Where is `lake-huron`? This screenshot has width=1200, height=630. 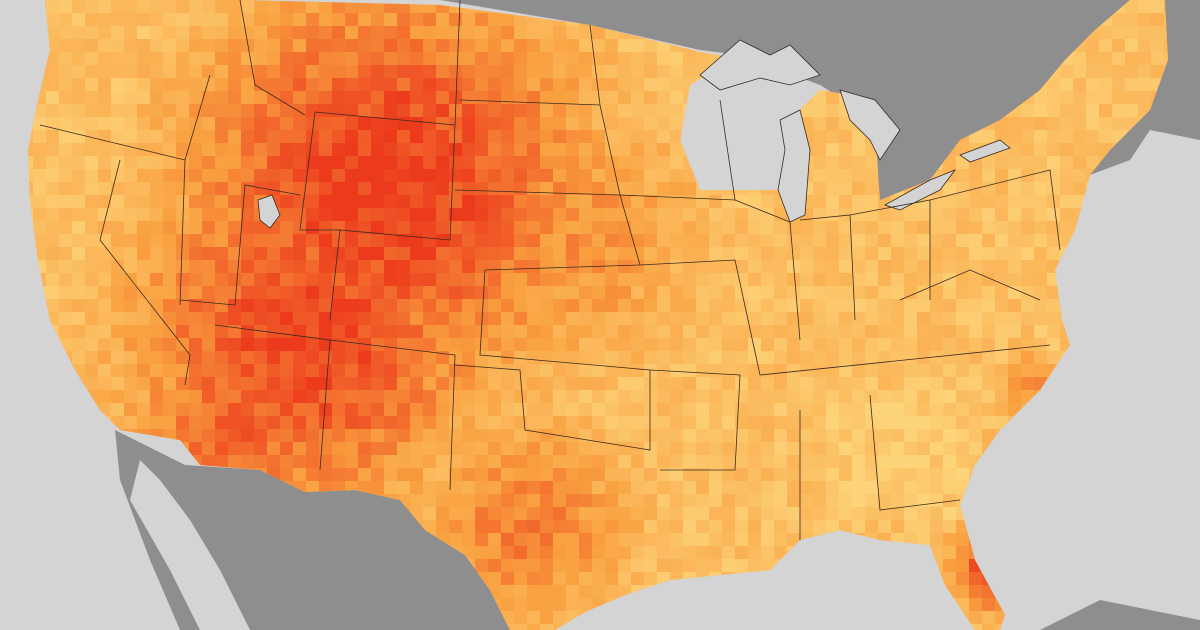 lake-huron is located at coordinates (870, 125).